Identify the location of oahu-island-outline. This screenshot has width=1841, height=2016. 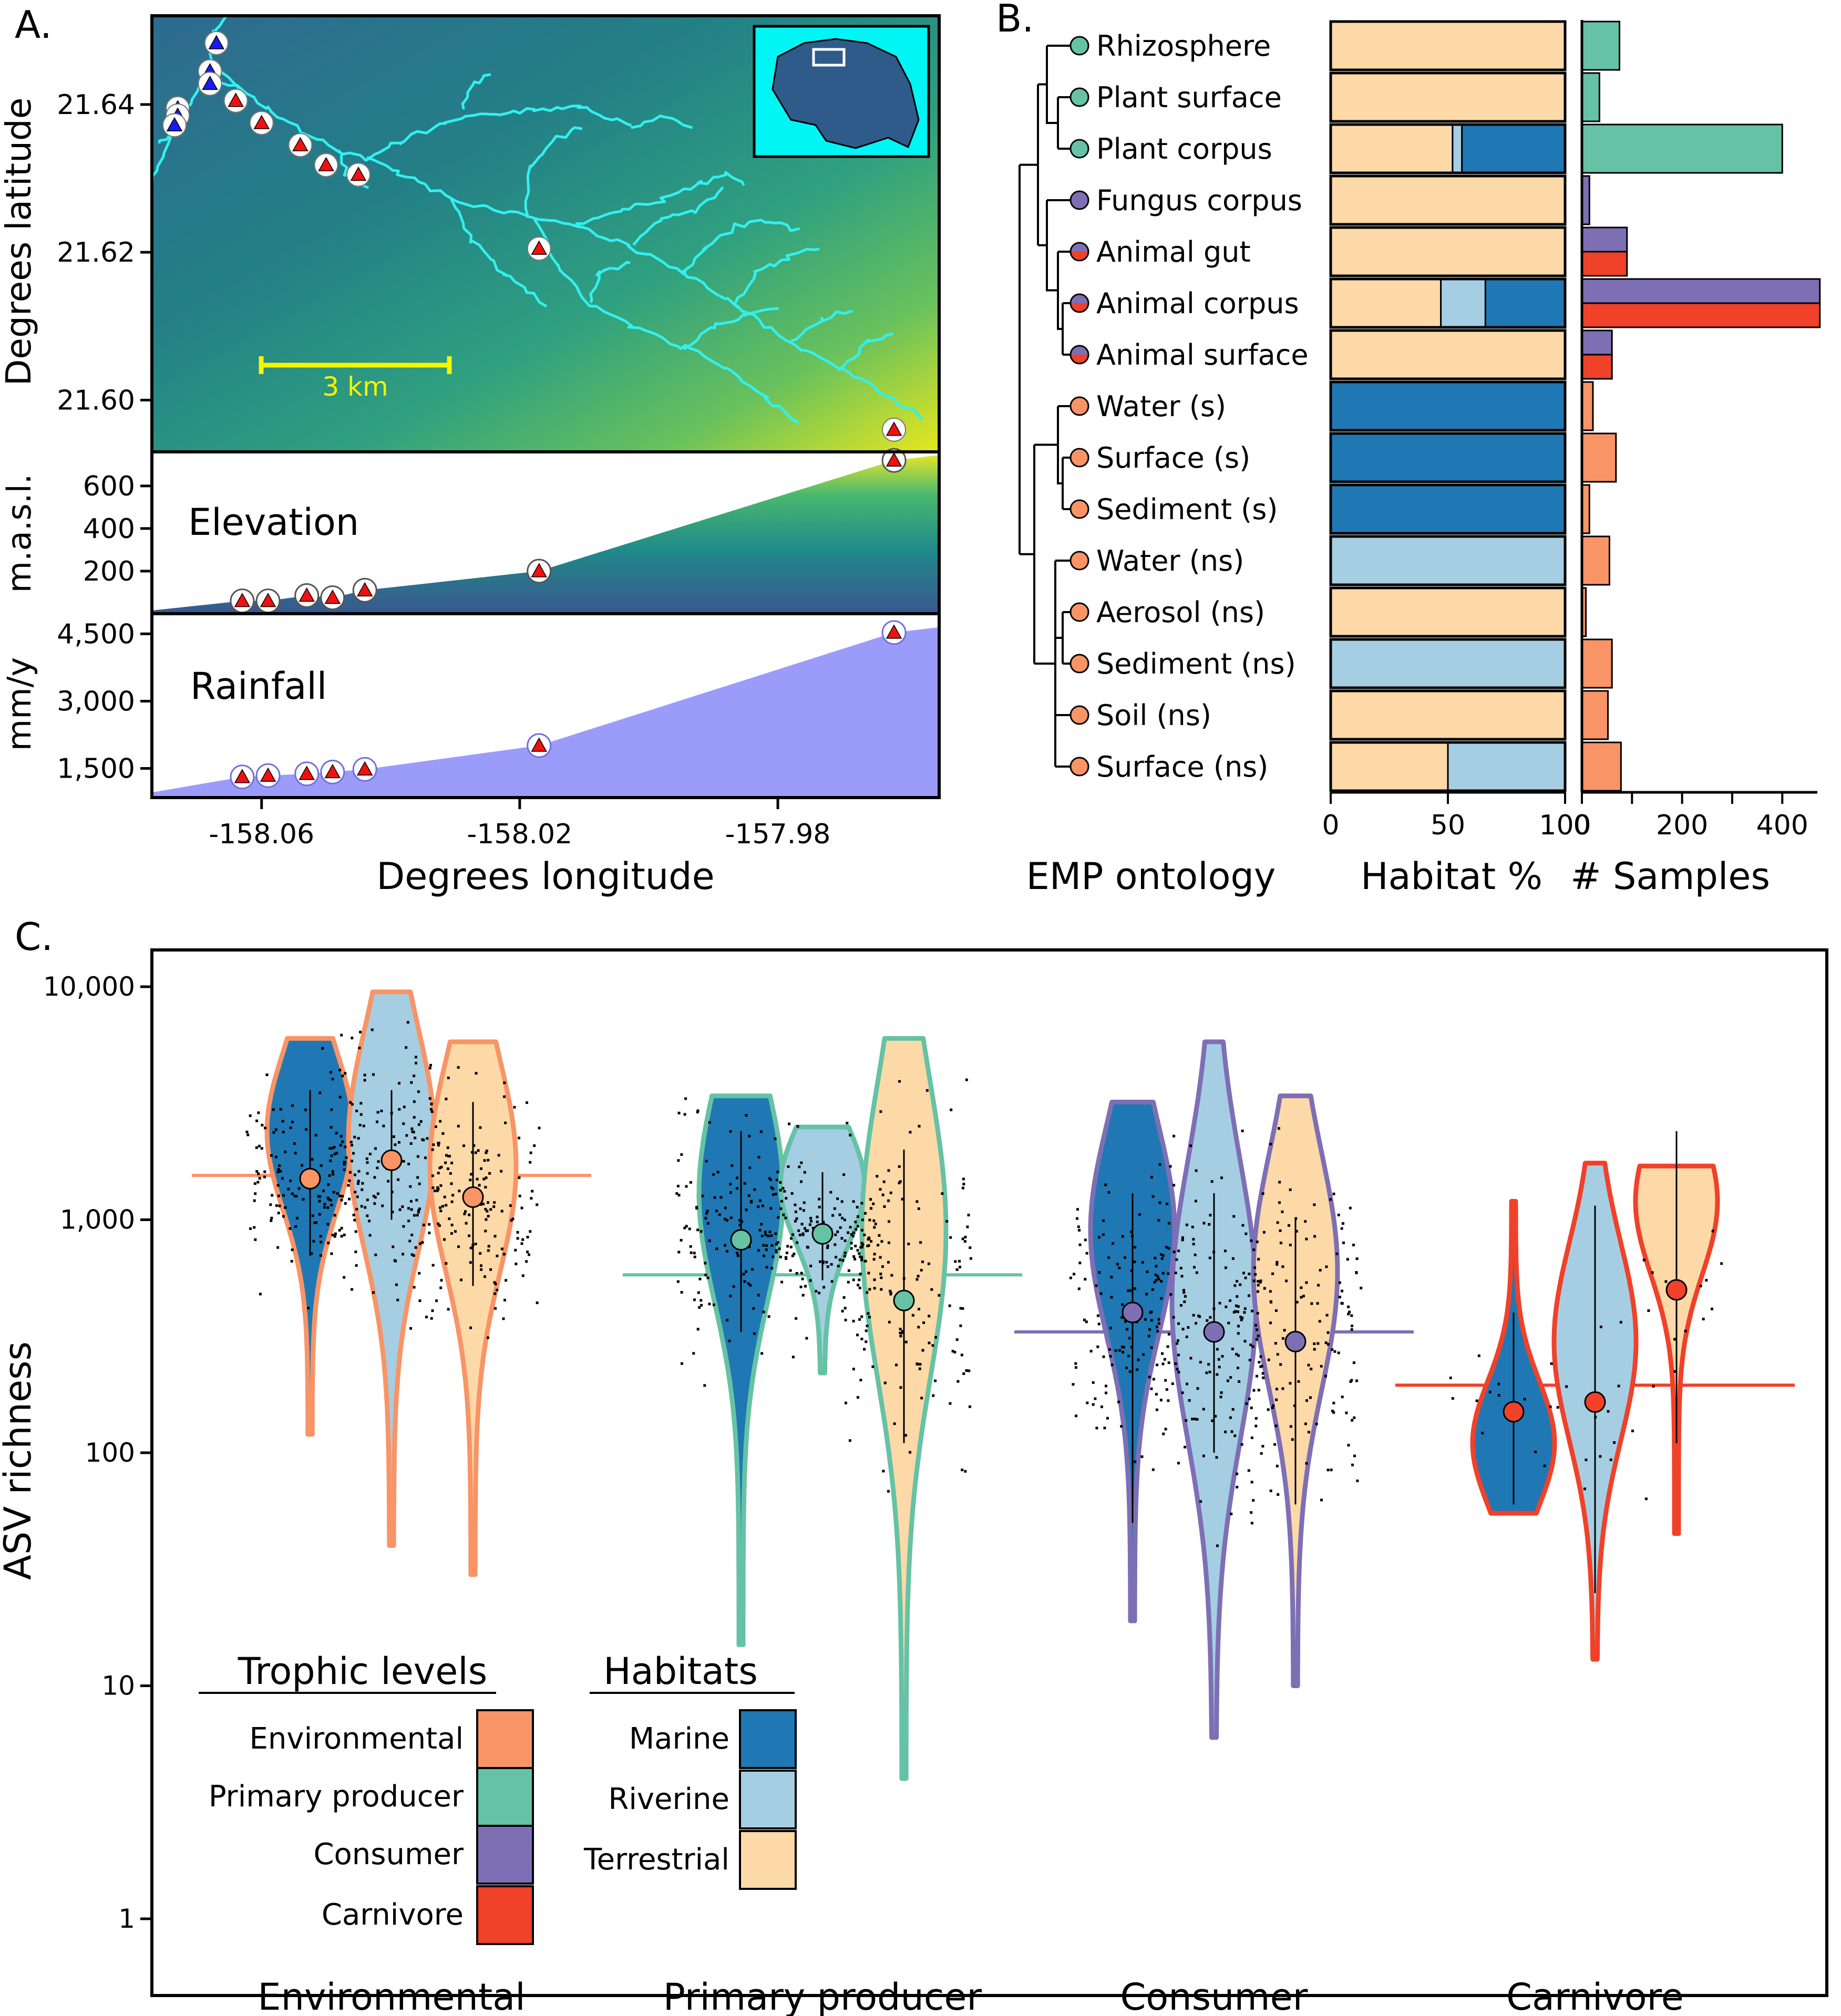
(846, 94).